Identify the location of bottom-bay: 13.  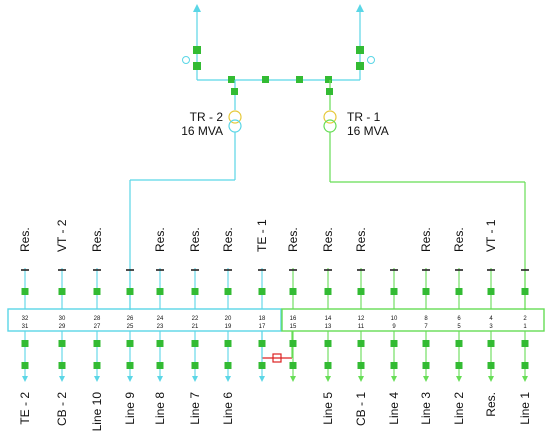
(328, 353).